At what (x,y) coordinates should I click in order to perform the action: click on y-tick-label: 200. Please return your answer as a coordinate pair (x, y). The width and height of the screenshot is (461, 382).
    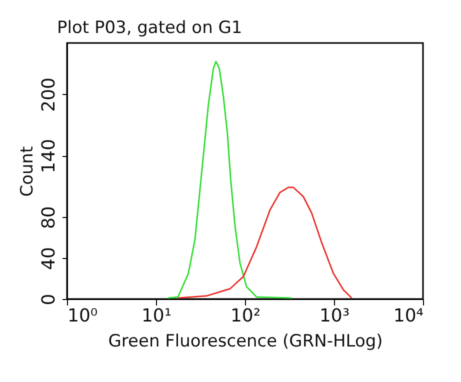
    Looking at the image, I should click on (49, 95).